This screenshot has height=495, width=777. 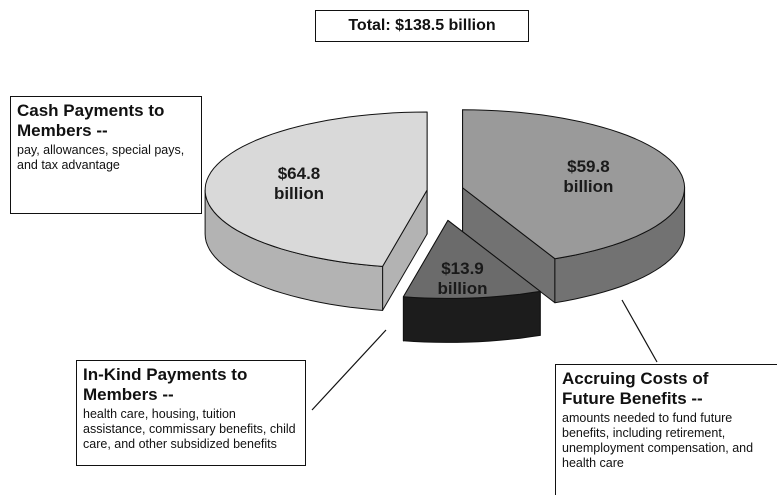 I want to click on data-label: $59.8 billion, so click(x=588, y=176).